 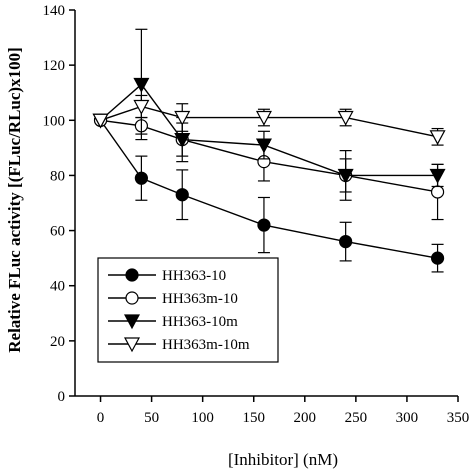 What do you see at coordinates (14, 199) in the screenshot?
I see `y-axis-label: Relative FLuc activity [(FLuc/RLuc)x100]` at bounding box center [14, 199].